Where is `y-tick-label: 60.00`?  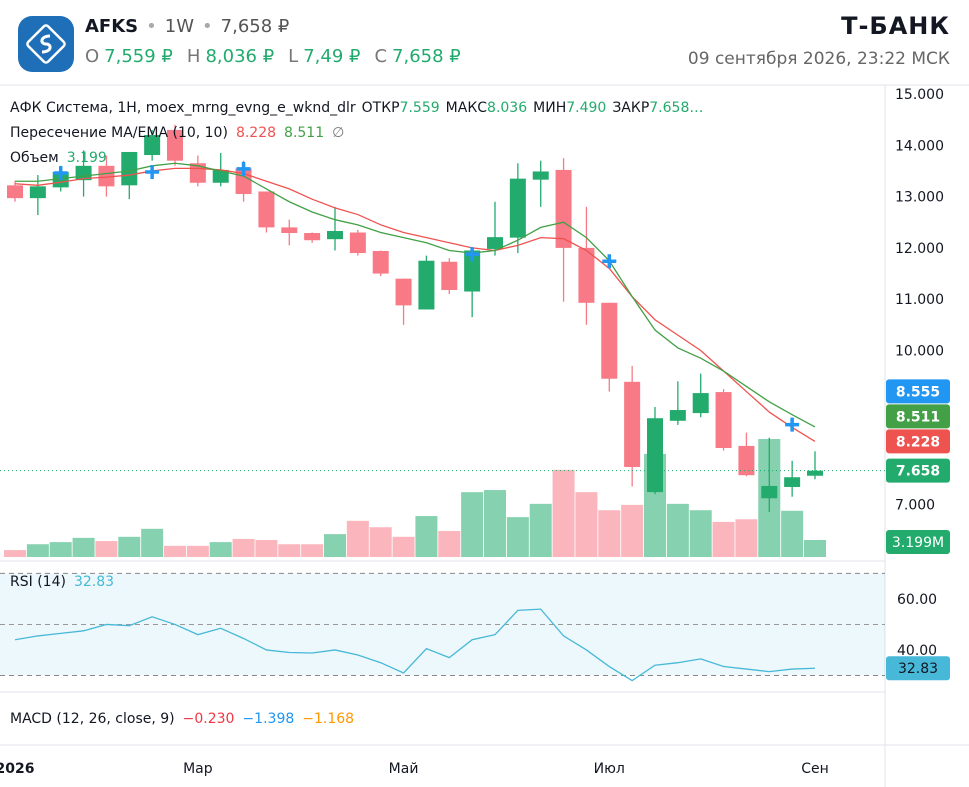
y-tick-label: 60.00 is located at coordinates (917, 600).